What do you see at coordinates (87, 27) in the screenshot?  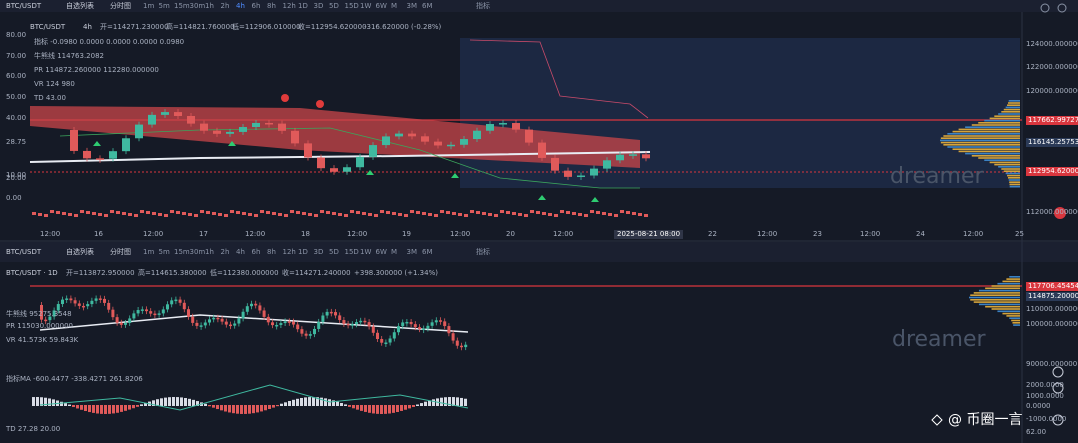 I see `interval-label: 4h` at bounding box center [87, 27].